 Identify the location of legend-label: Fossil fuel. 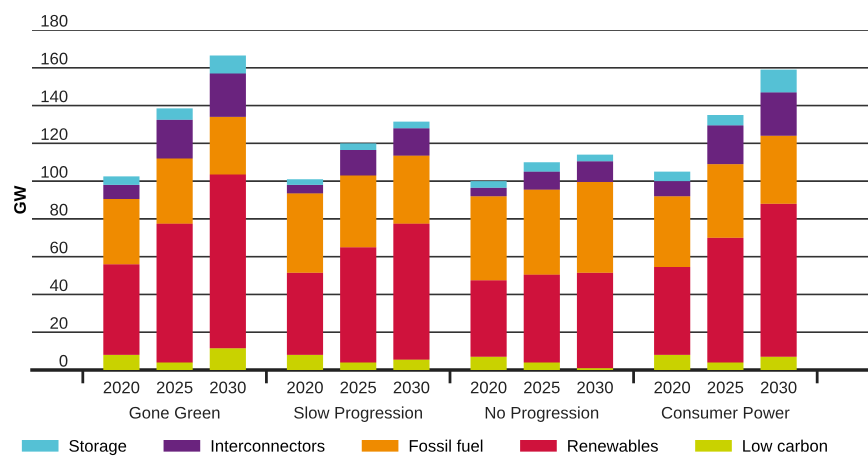
(446, 446).